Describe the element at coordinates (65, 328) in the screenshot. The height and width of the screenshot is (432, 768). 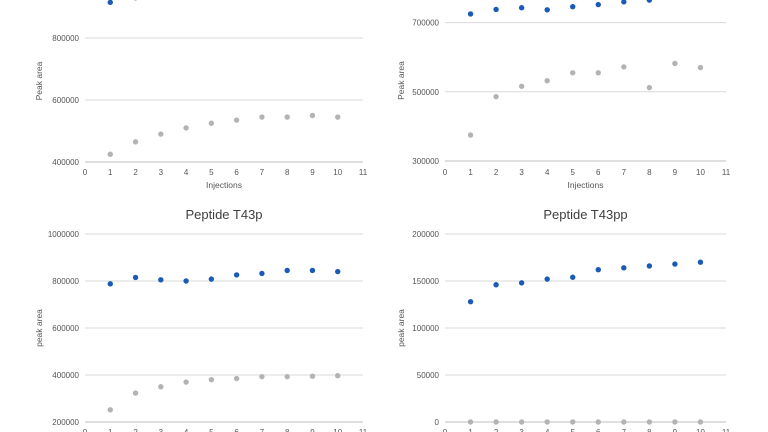
I see `y-tick-label: 600000` at that location.